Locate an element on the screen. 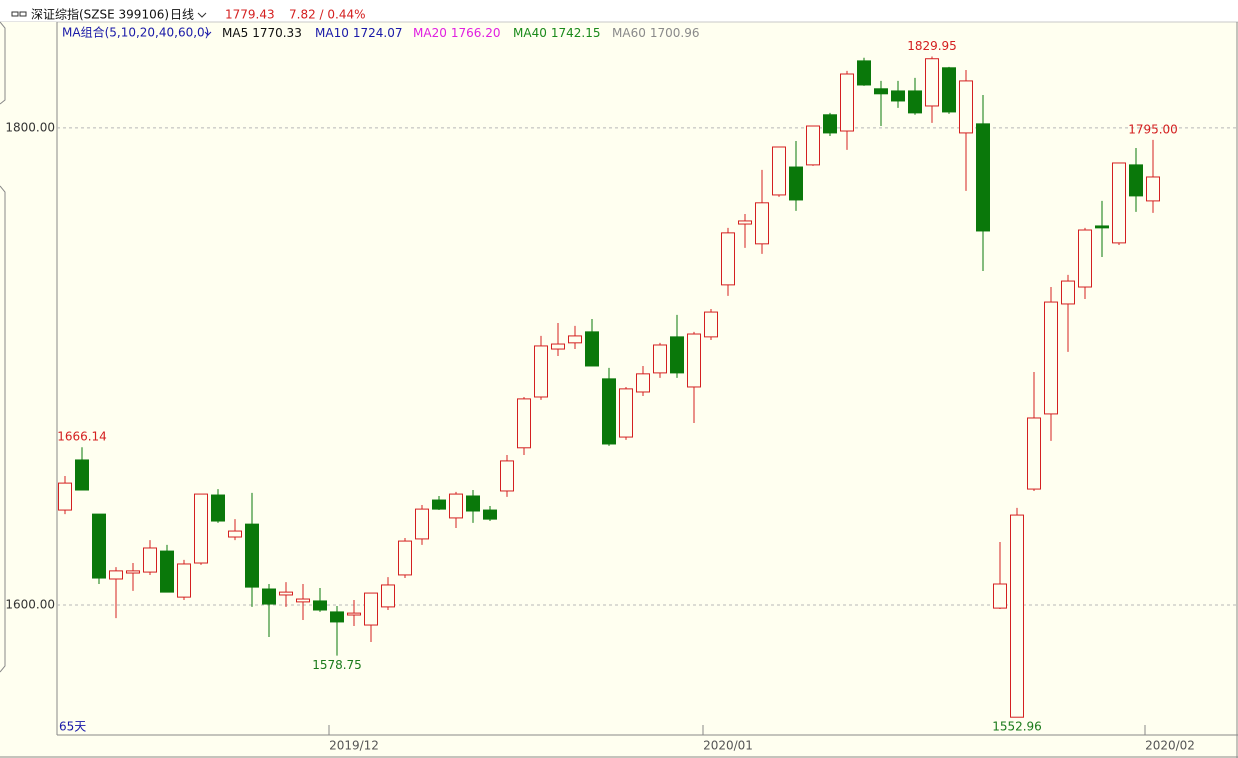 This screenshot has width=1238, height=758. x-tick-label: 2020/02 is located at coordinates (1170, 746).